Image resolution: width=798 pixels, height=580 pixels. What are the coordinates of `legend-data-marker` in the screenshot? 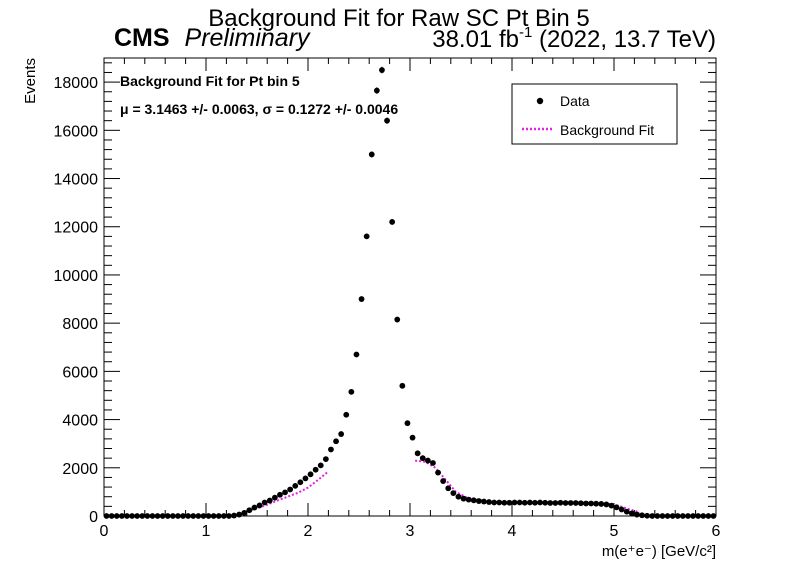 It's located at (540, 101).